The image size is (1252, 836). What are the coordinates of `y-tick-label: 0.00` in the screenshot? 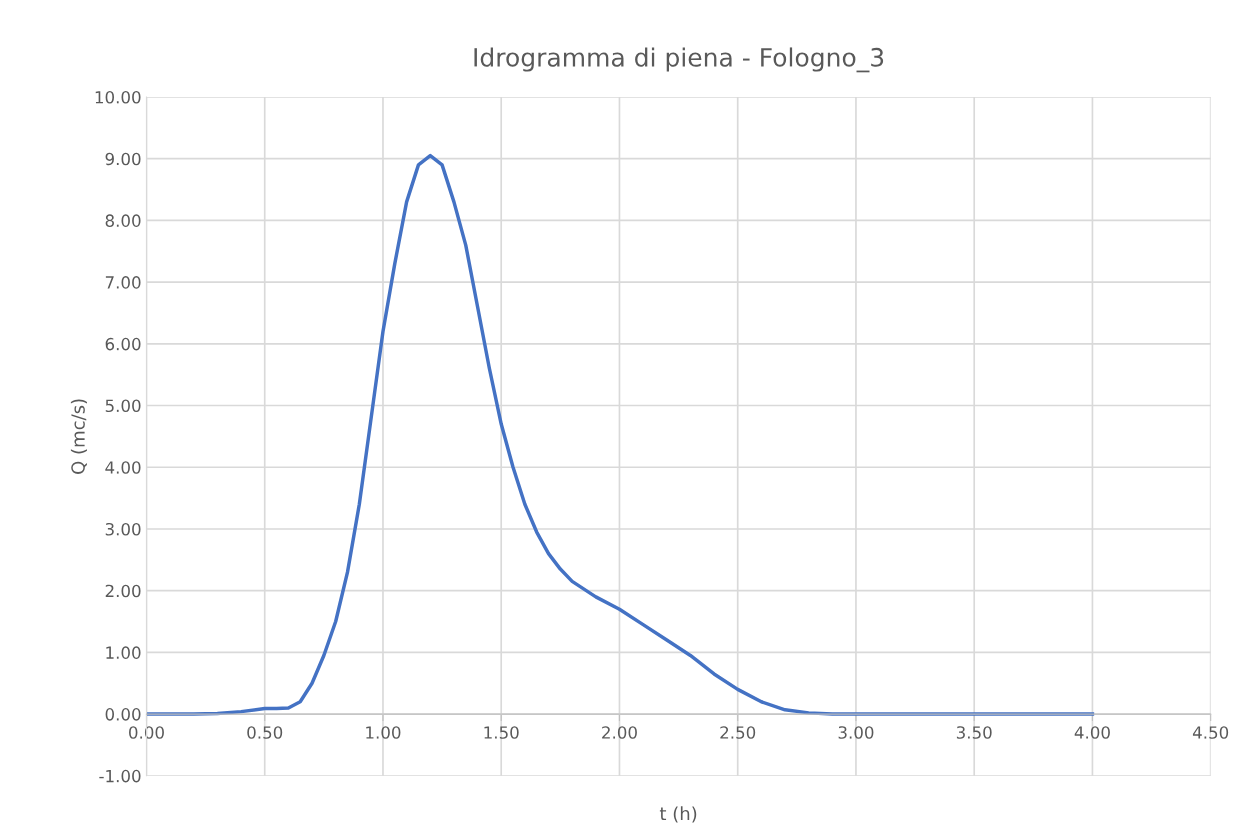 It's located at (123, 714).